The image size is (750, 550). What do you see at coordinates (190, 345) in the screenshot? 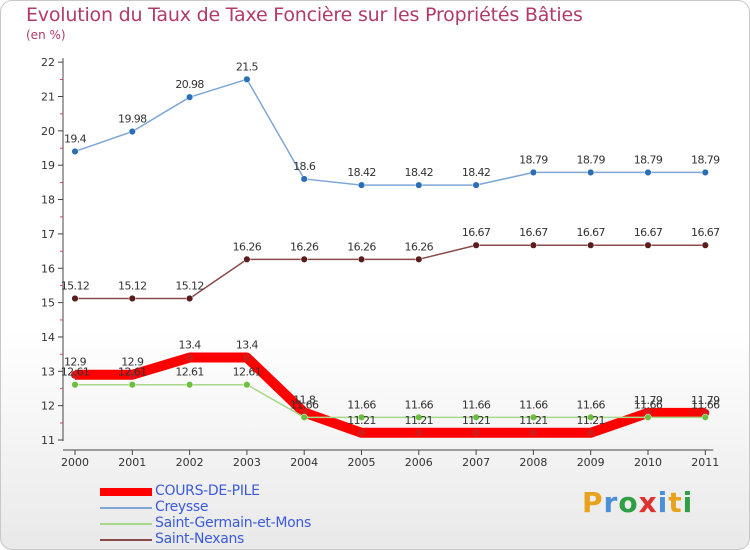
I see `data-label-COURS-DE-PILE-2002: 13.4` at bounding box center [190, 345].